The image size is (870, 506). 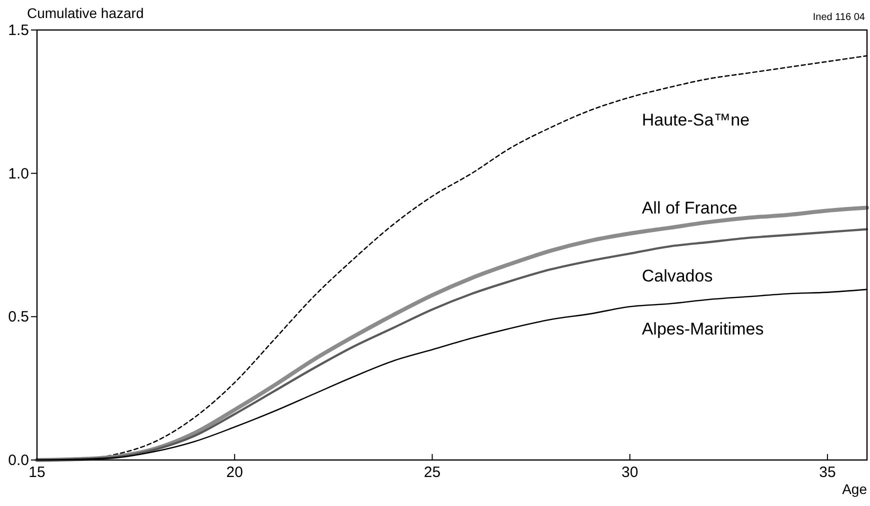 What do you see at coordinates (85, 13) in the screenshot?
I see `y-axis-title: Cumulative hazard` at bounding box center [85, 13].